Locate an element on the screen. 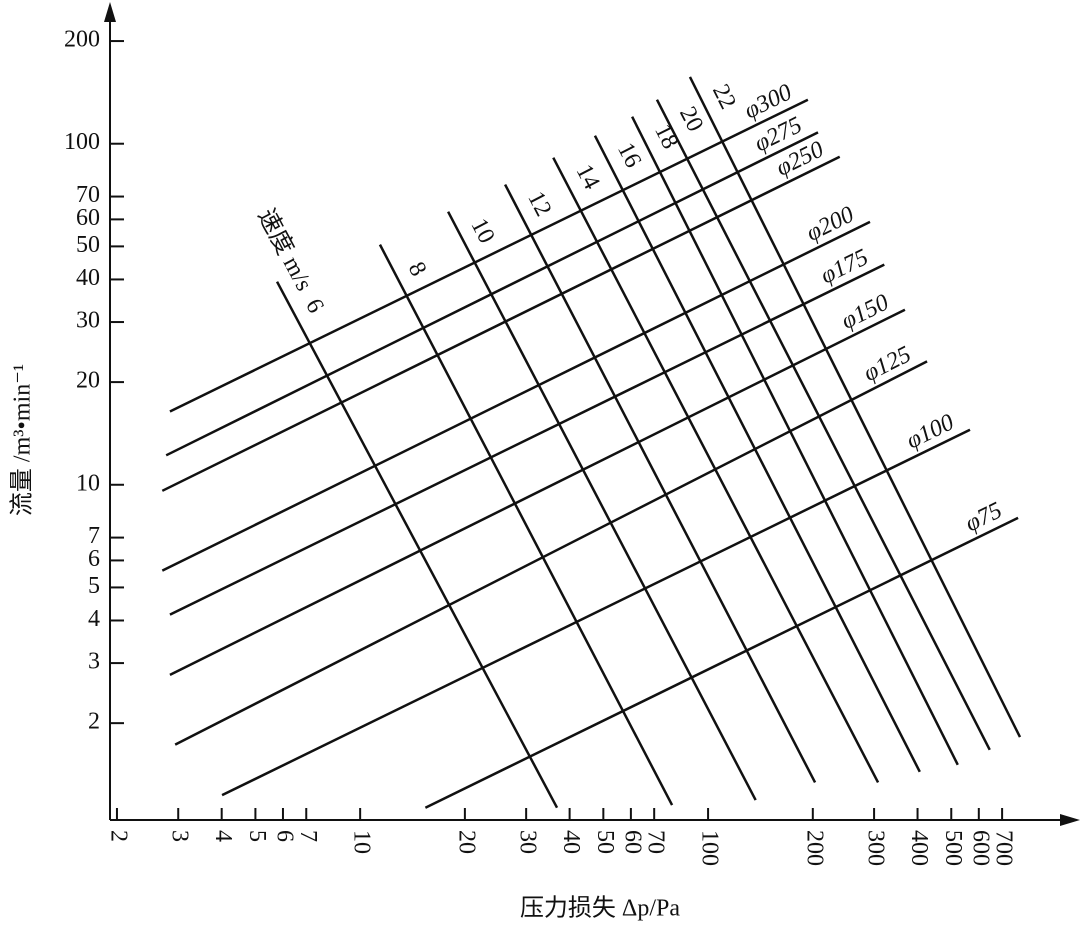  velocity-label: 20 is located at coordinates (691, 119).